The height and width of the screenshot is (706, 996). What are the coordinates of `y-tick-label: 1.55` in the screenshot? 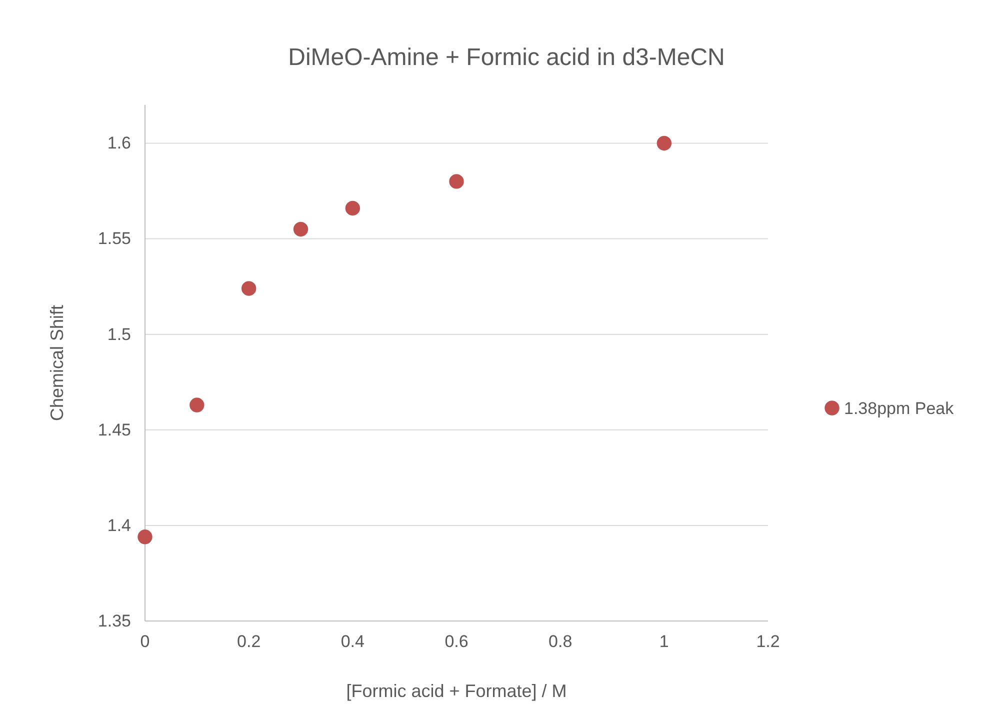 It's located at (114, 238).